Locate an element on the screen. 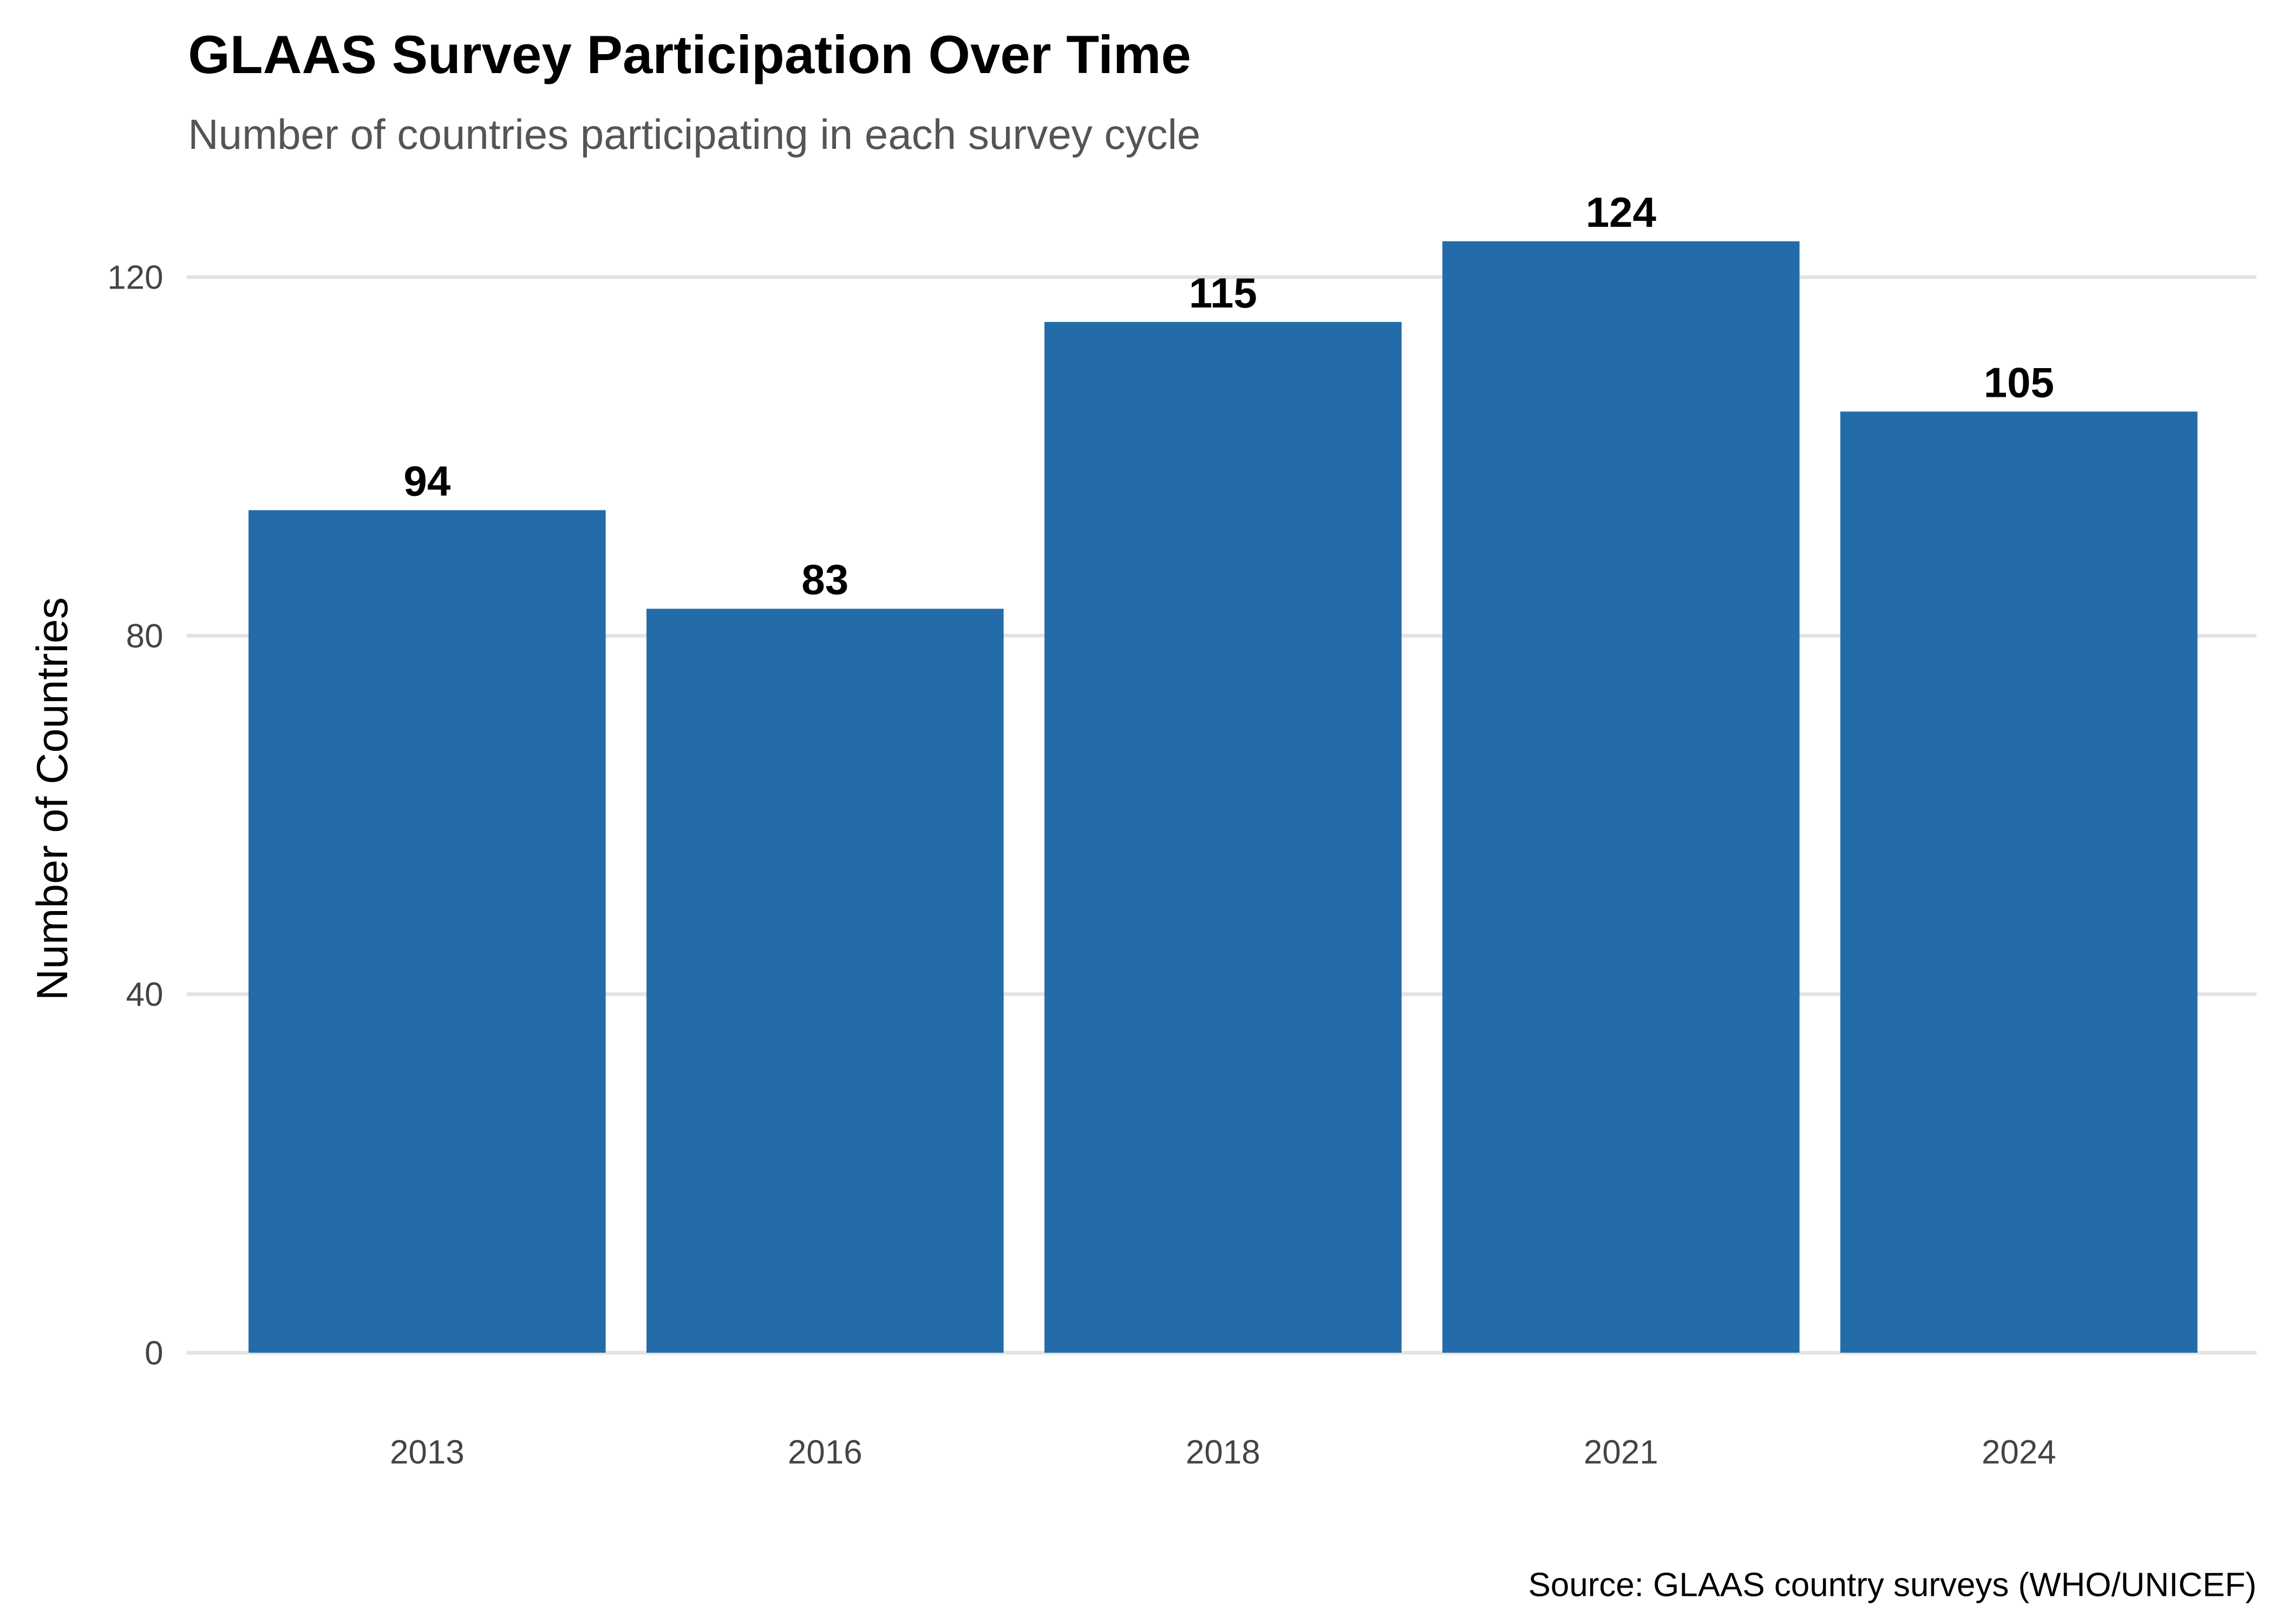 Image resolution: width=2274 pixels, height=1624 pixels. x-axis-ticks: 2013 2016 2018 2021 2024 is located at coordinates (1223, 1452).